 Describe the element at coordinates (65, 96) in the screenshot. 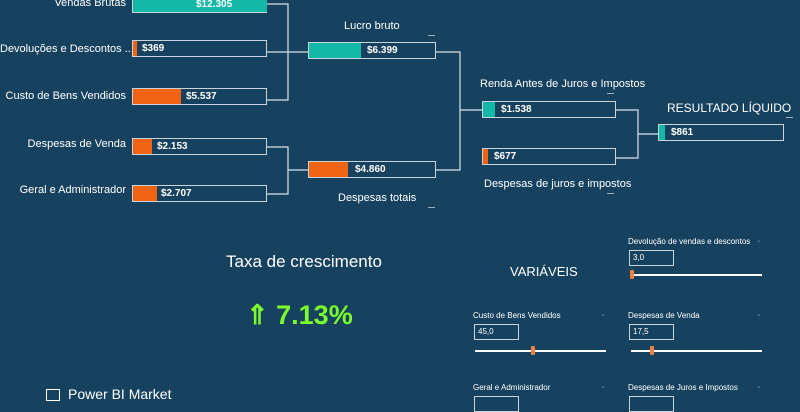

I see `label-custo-bens: Custo de Bens Vendidos` at that location.